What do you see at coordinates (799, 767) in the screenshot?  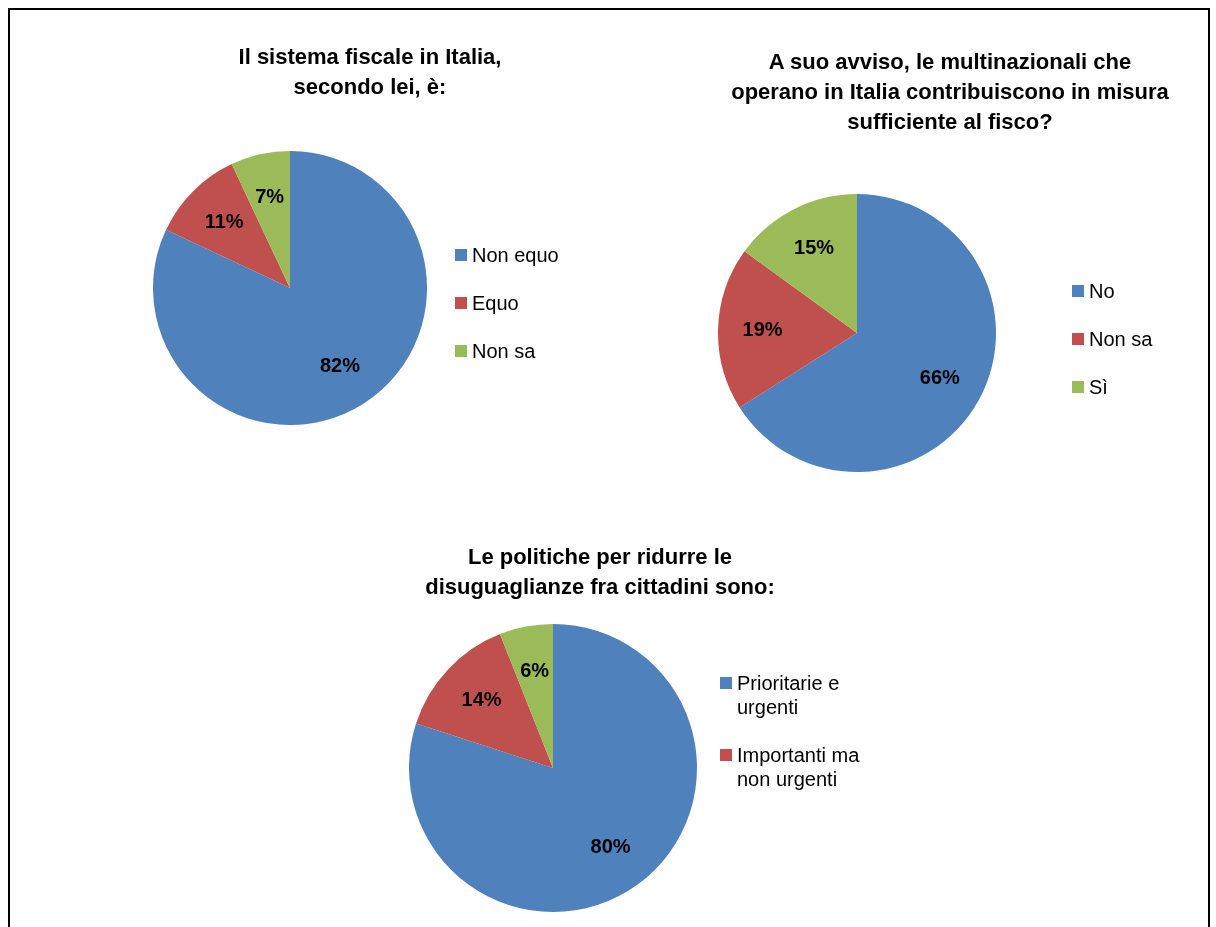 I see `legend-label: Importanti ma non urgenti` at bounding box center [799, 767].